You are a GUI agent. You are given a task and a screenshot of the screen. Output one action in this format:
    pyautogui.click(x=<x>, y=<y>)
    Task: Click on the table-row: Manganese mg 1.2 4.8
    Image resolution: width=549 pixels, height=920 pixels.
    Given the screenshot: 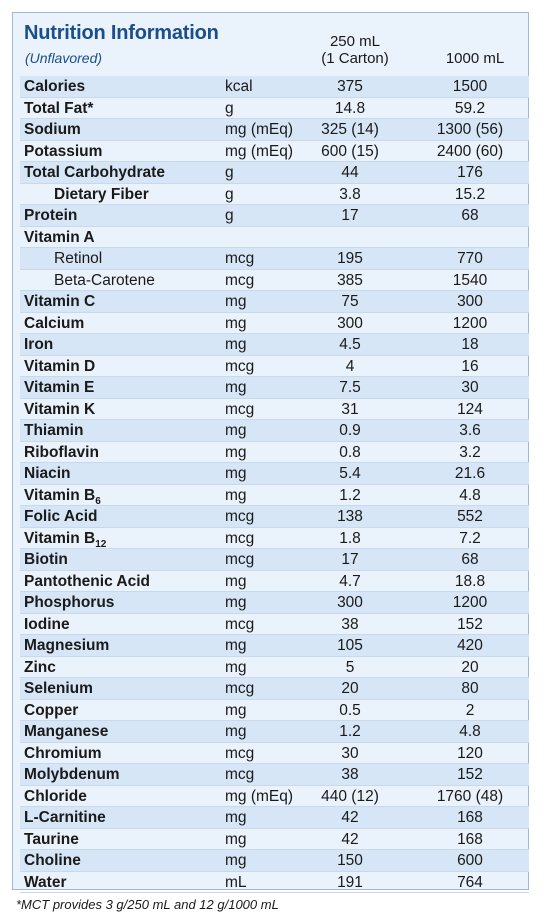 What is the action you would take?
    pyautogui.click(x=274, y=732)
    